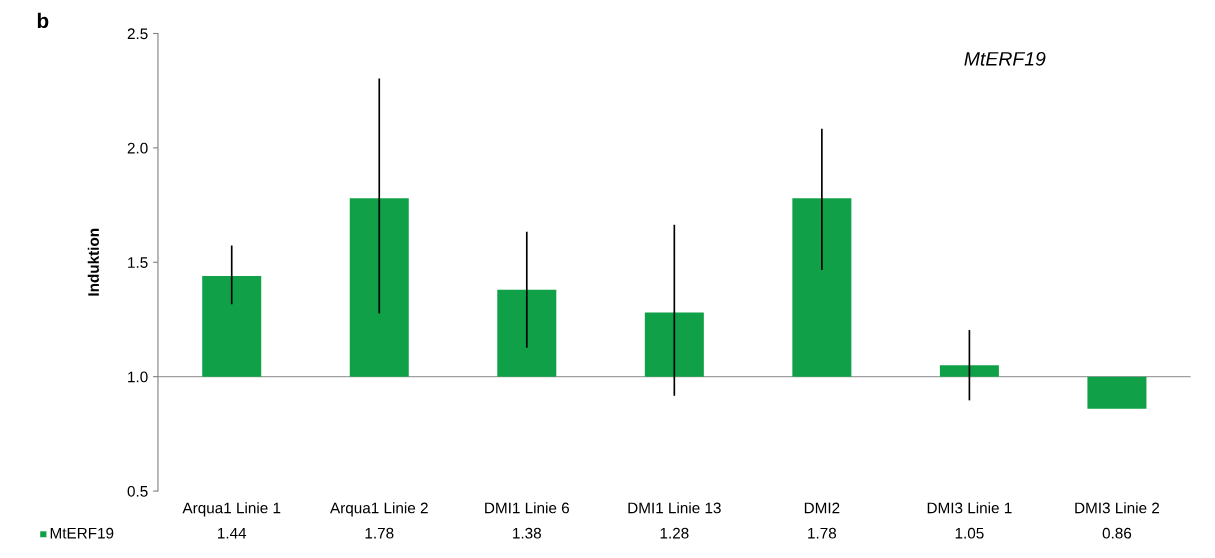 The width and height of the screenshot is (1215, 558). I want to click on data-label: 1.44, so click(232, 533).